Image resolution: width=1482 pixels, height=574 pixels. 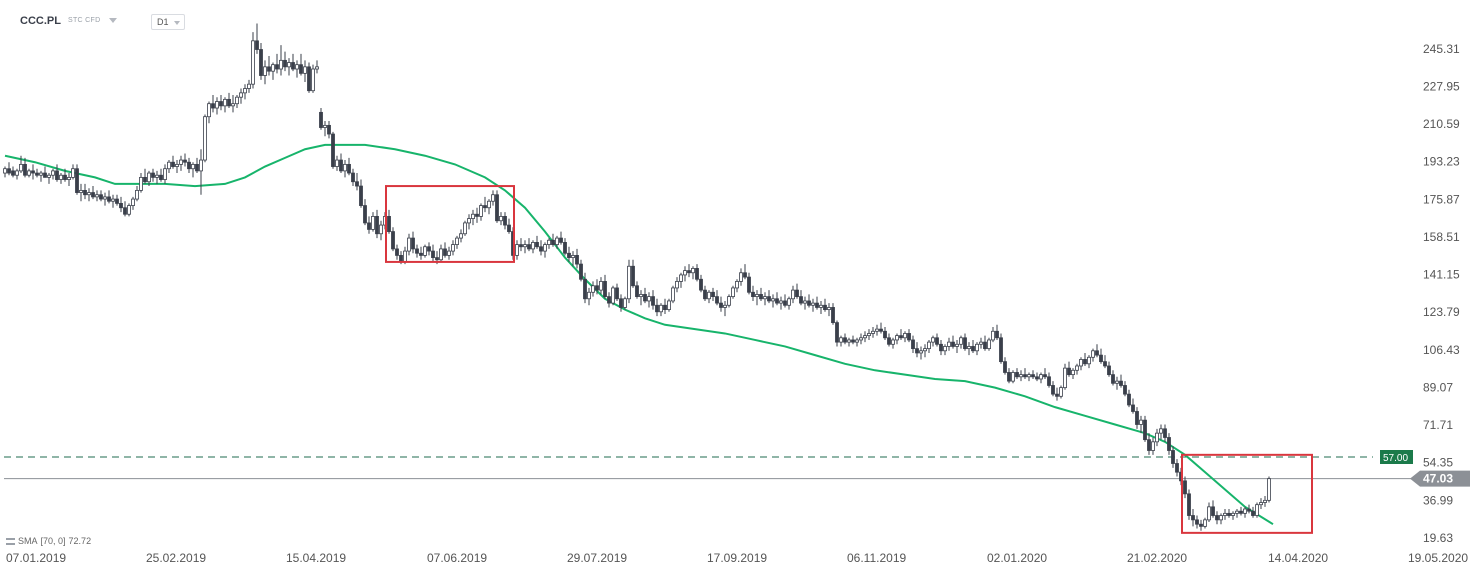 What do you see at coordinates (163, 22) in the screenshot?
I see `timeframe-value: D1` at bounding box center [163, 22].